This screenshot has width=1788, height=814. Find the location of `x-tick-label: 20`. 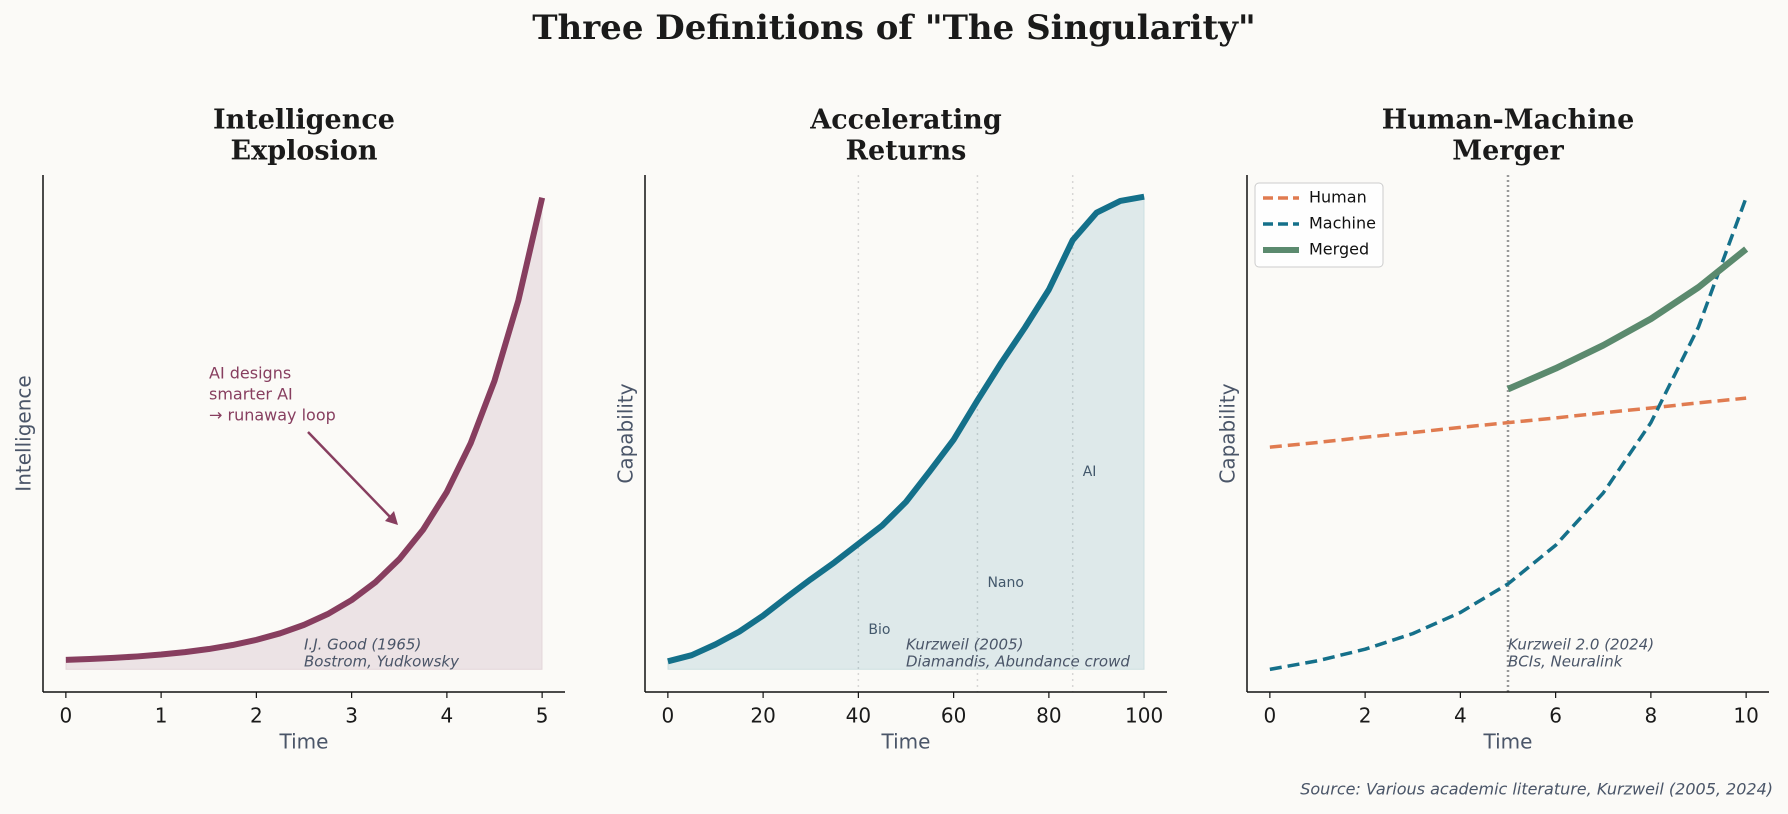

x-tick-label: 20 is located at coordinates (762, 716).